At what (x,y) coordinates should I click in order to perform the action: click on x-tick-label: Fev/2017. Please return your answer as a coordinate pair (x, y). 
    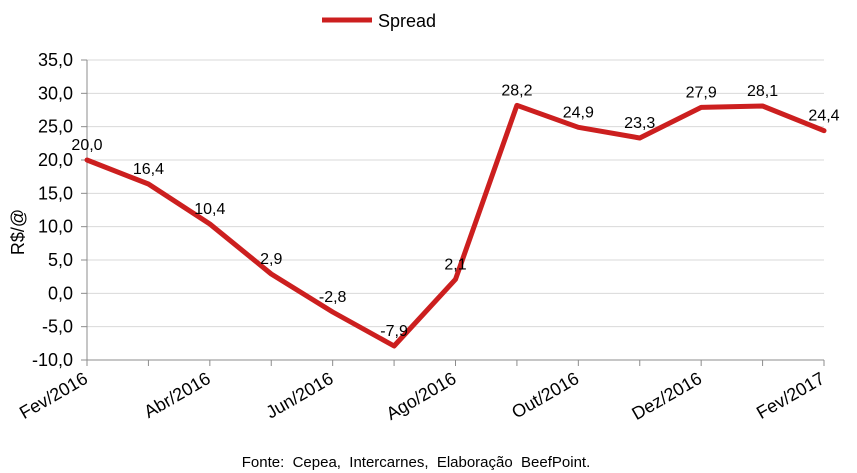
    Looking at the image, I should click on (790, 395).